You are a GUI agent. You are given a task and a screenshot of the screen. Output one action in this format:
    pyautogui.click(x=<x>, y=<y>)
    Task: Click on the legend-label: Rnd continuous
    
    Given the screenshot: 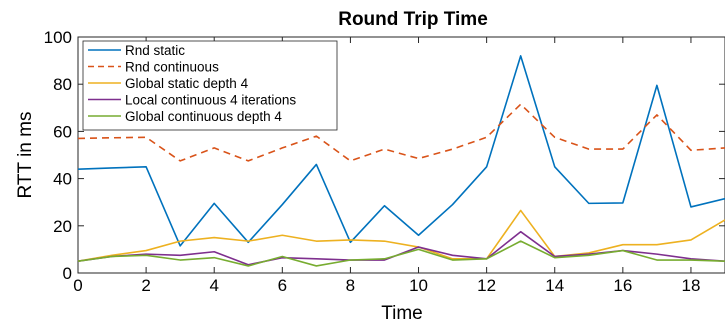 What is the action you would take?
    pyautogui.click(x=172, y=67)
    